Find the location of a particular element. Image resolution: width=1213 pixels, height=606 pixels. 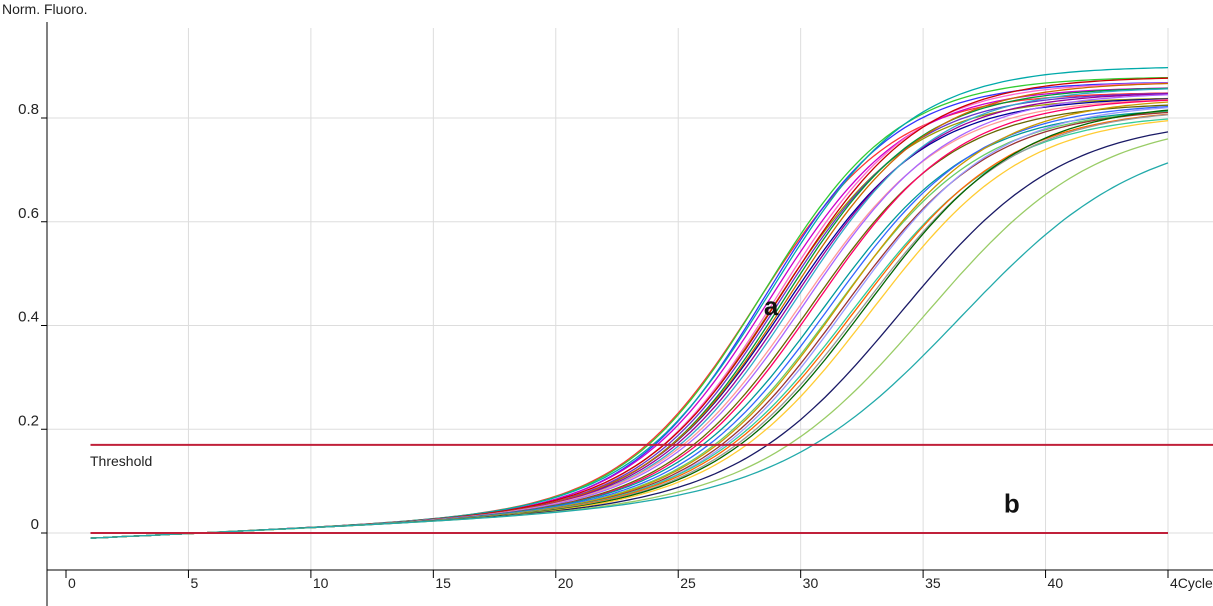

x-tick-label: 40 is located at coordinates (1056, 583).